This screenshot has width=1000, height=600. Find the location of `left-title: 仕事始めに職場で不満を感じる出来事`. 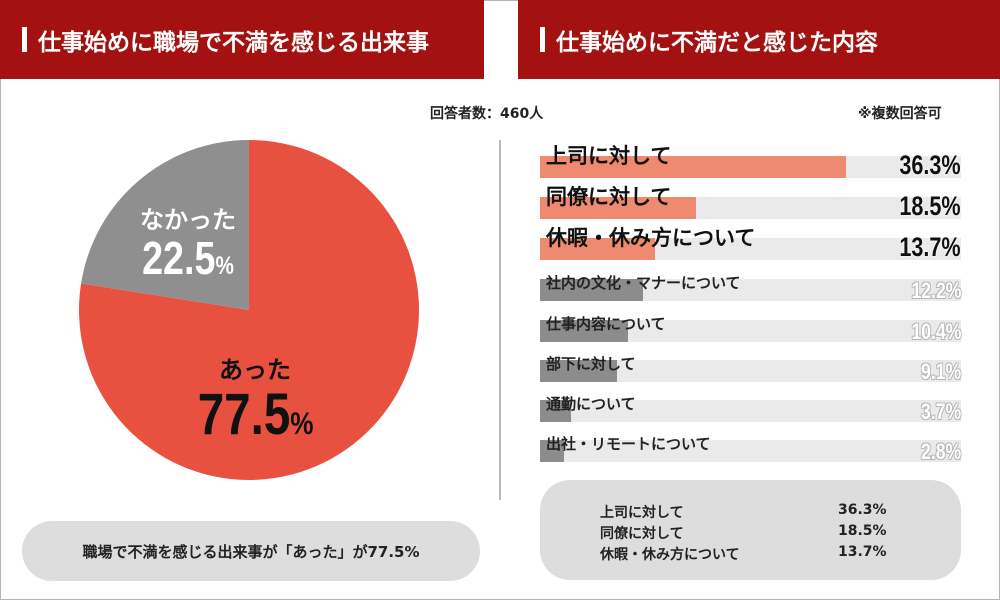

left-title: 仕事始めに職場で不満を感じる出来事 is located at coordinates (233, 42).